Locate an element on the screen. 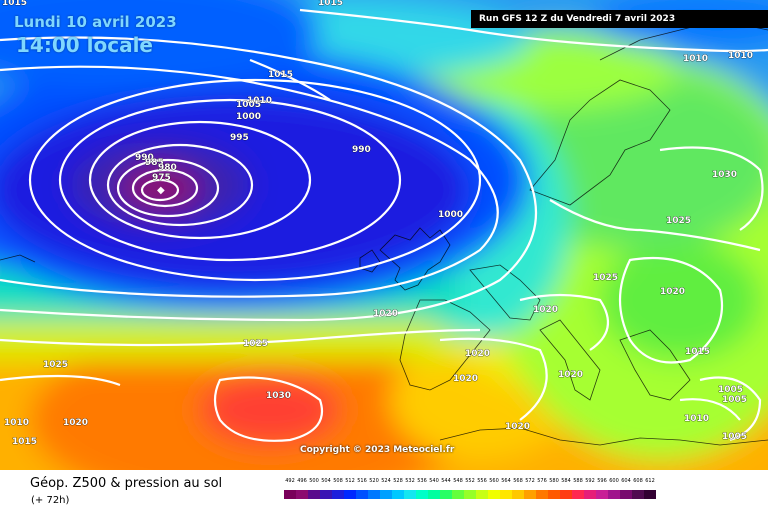  isobar-label-995: 995 is located at coordinates (239, 138).